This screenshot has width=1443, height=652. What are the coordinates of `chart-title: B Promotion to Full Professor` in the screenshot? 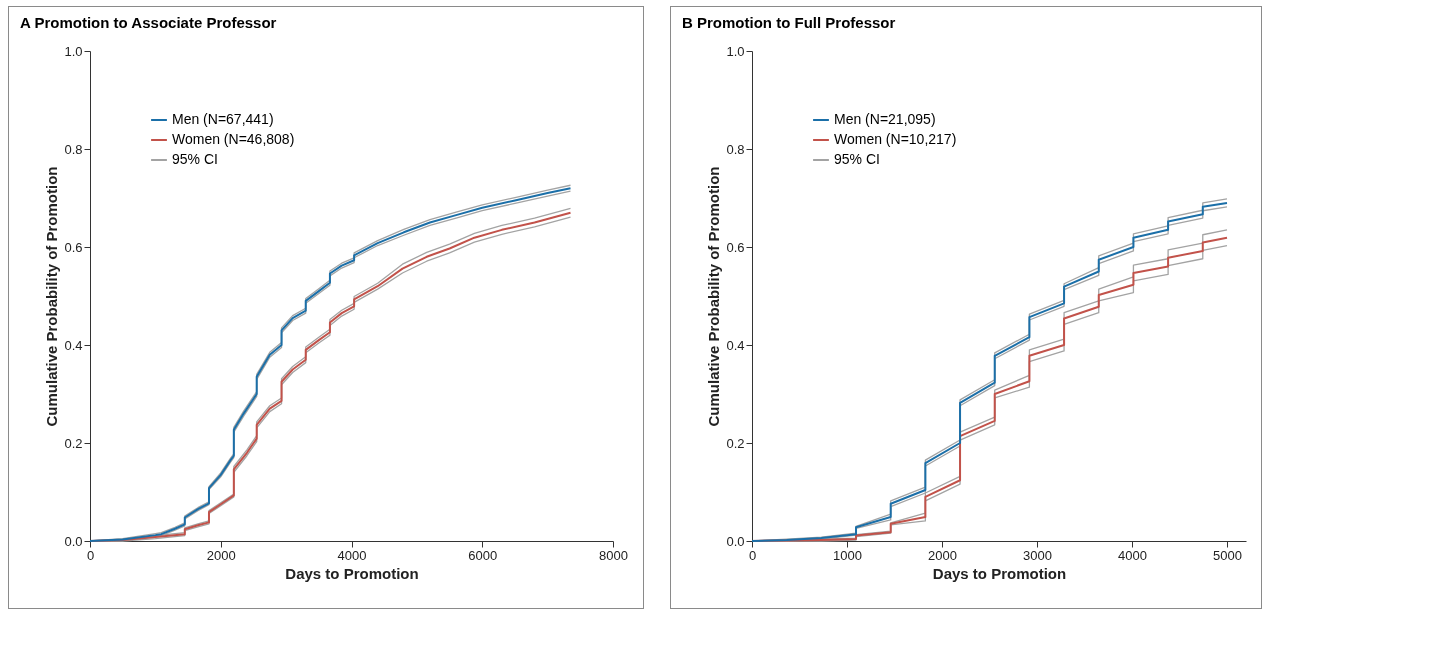 It's located at (789, 22).